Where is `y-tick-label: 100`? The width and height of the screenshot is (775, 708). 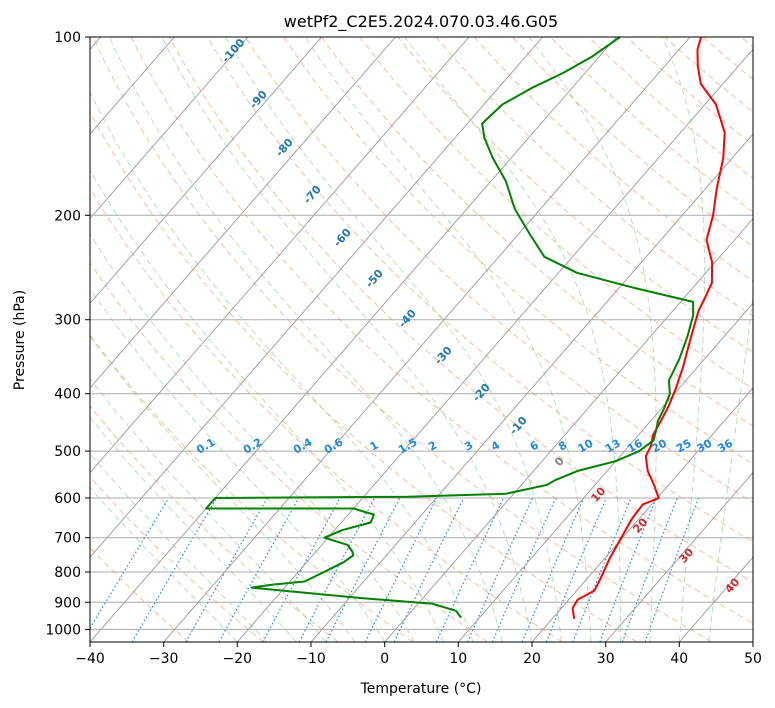
y-tick-label: 100 is located at coordinates (67, 38).